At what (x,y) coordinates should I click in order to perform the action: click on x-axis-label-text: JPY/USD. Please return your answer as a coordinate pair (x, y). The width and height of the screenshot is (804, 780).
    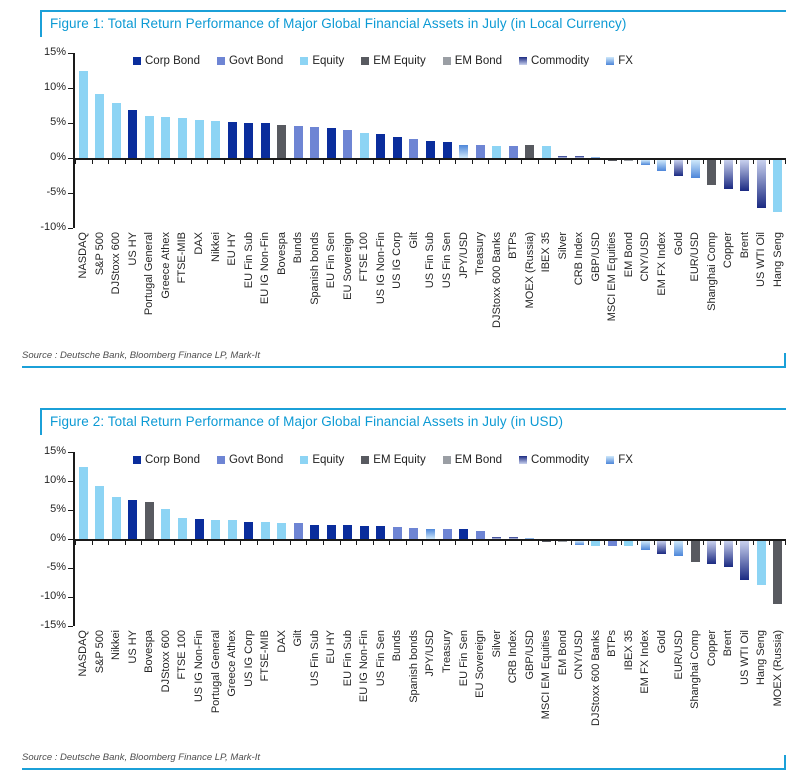
    Looking at the image, I should click on (463, 255).